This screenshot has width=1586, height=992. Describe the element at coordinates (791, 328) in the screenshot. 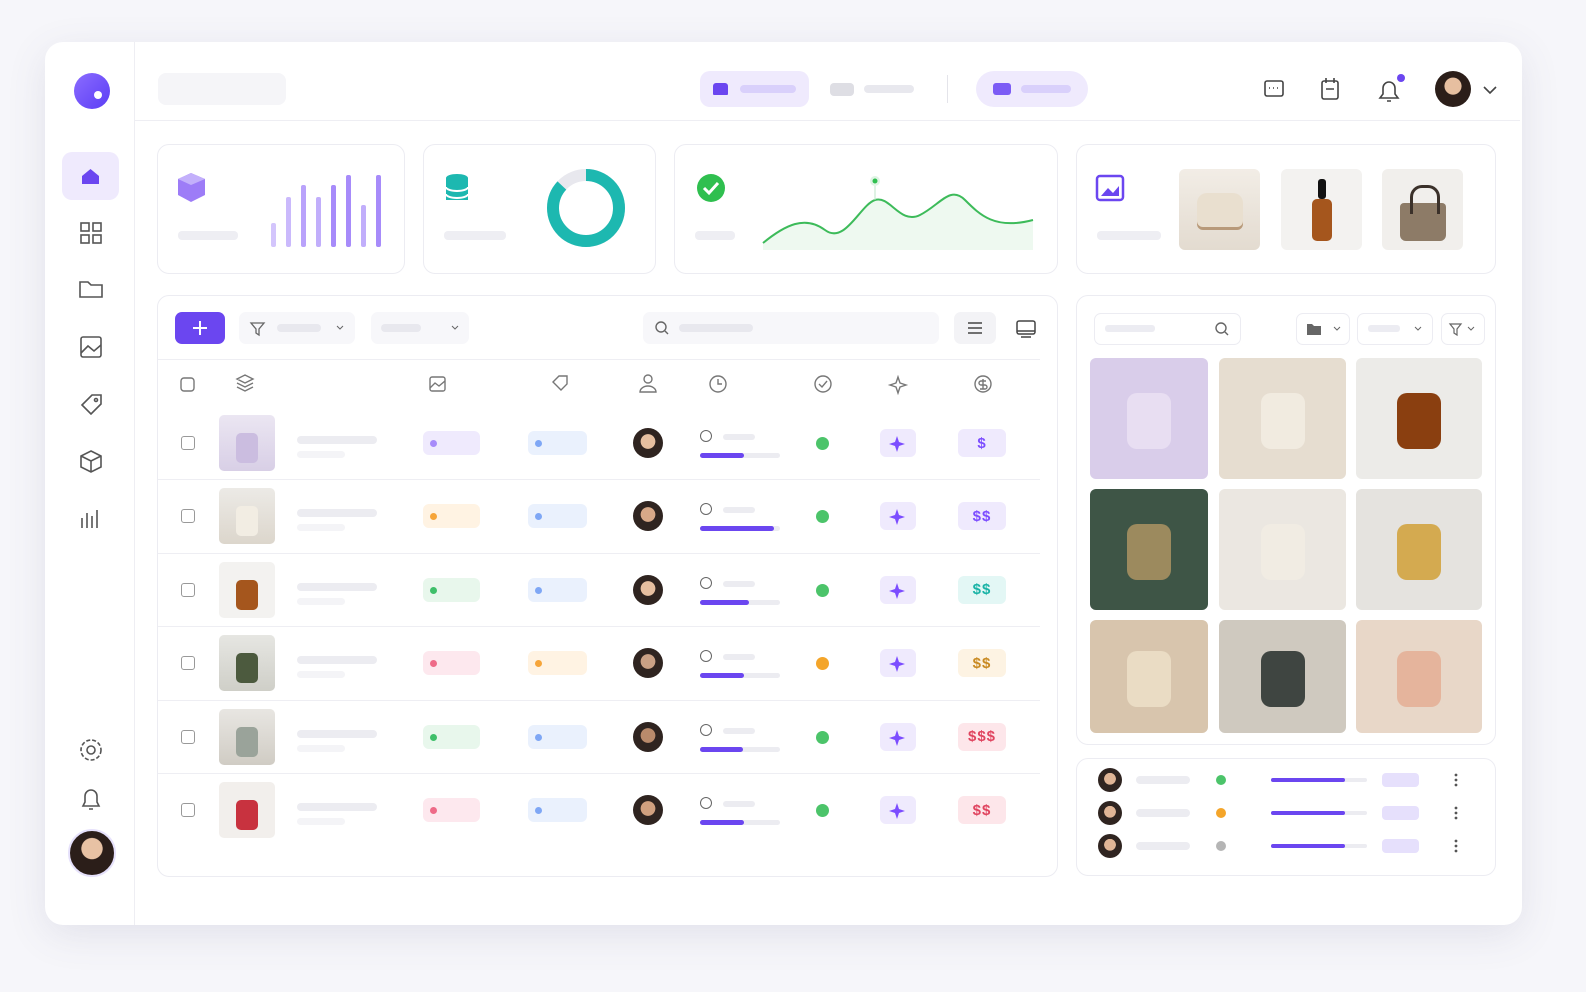

I see `table-search` at that location.